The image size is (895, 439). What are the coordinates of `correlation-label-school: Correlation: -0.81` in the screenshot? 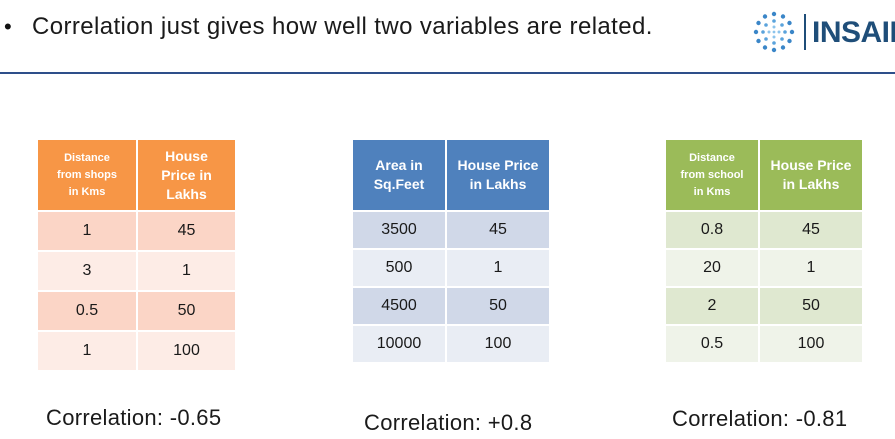 It's located at (760, 418).